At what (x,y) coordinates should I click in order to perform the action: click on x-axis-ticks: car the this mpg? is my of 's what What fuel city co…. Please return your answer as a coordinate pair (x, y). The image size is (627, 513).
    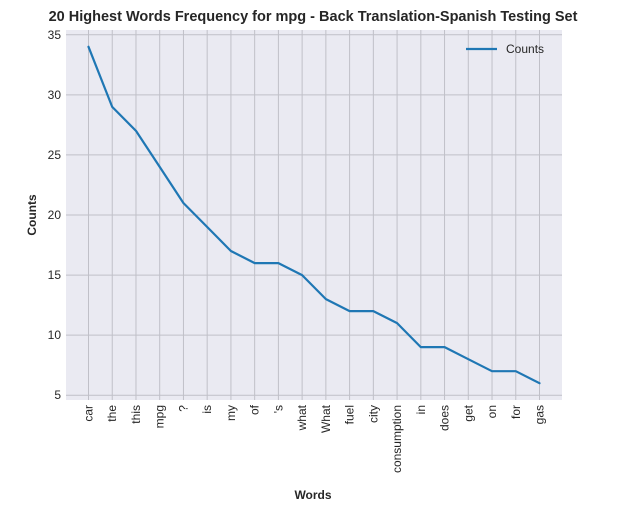
    Looking at the image, I should click on (314, 438).